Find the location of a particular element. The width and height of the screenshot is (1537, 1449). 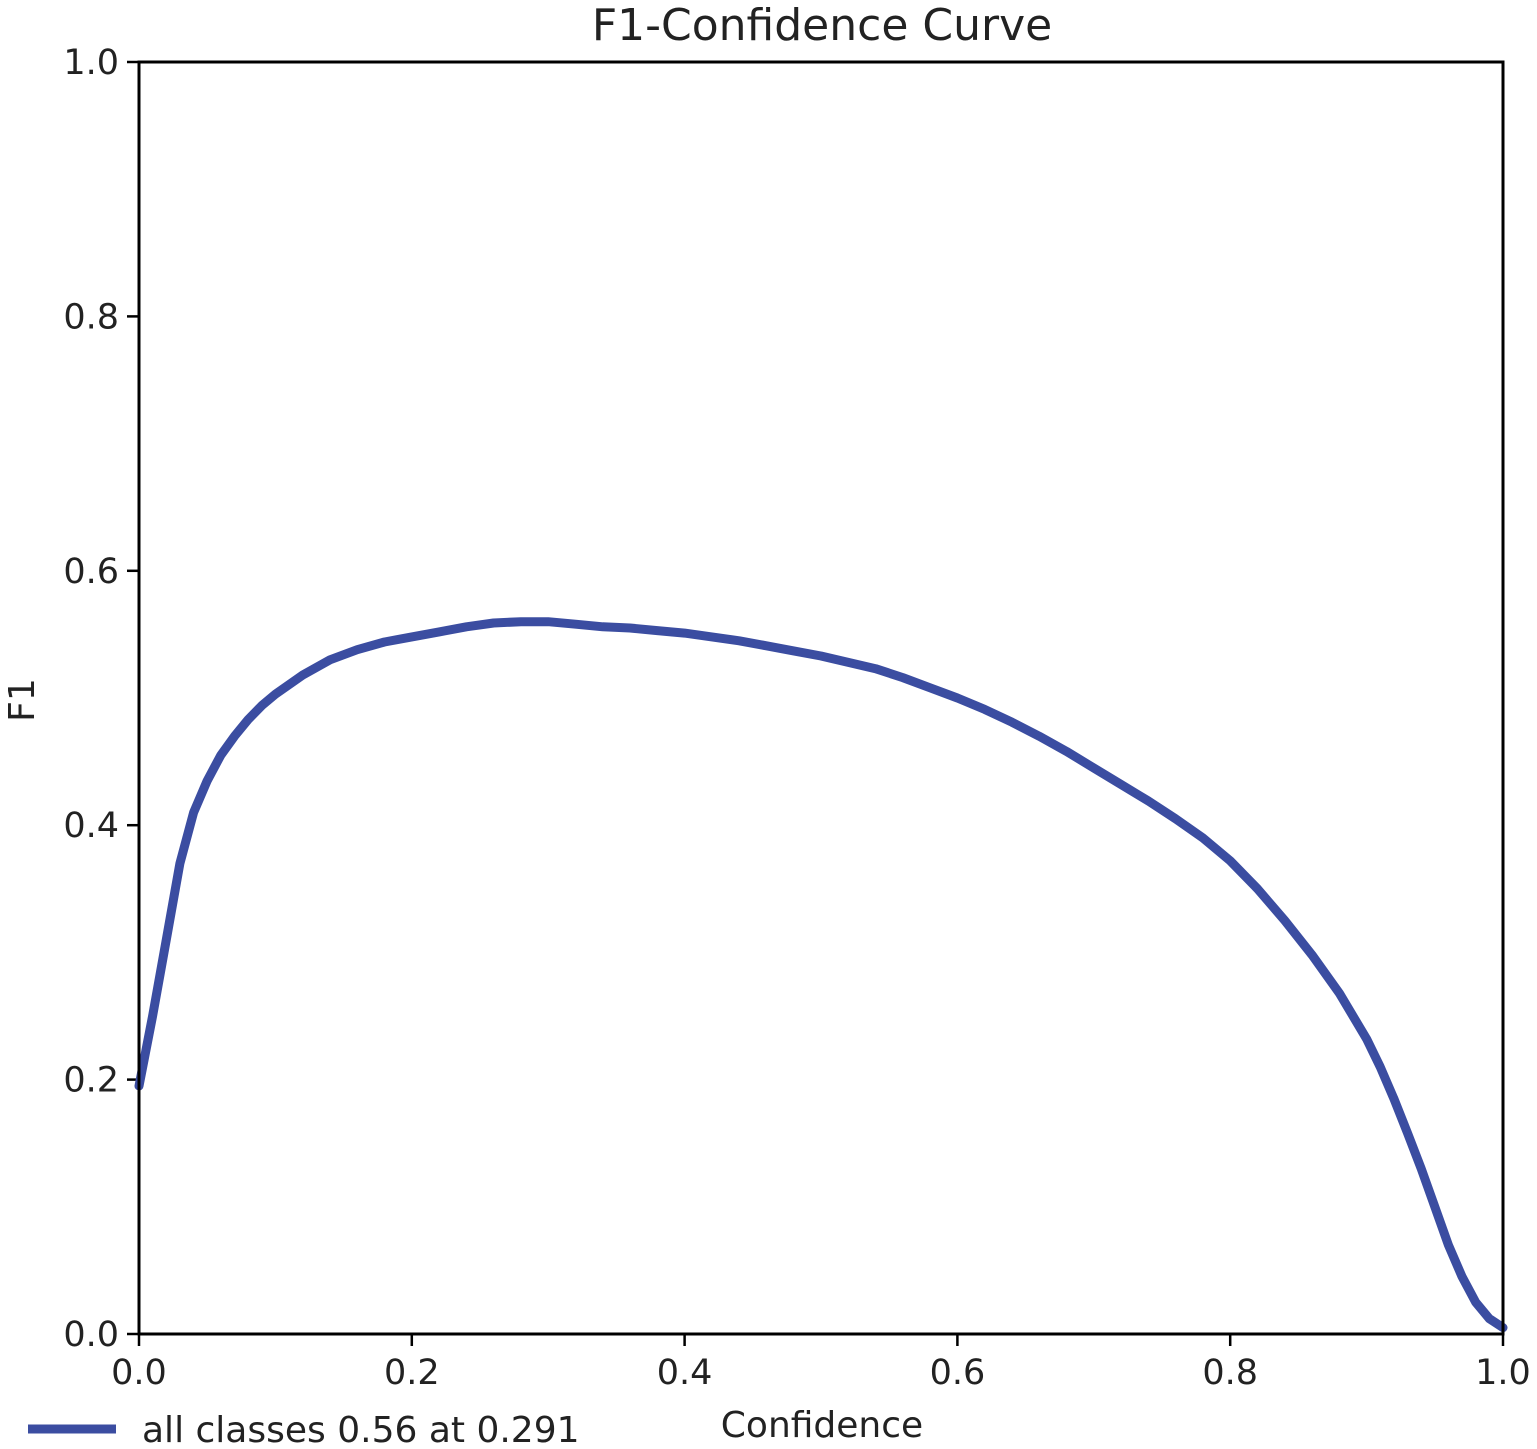

x-tick-label: 0.6 is located at coordinates (958, 1373).